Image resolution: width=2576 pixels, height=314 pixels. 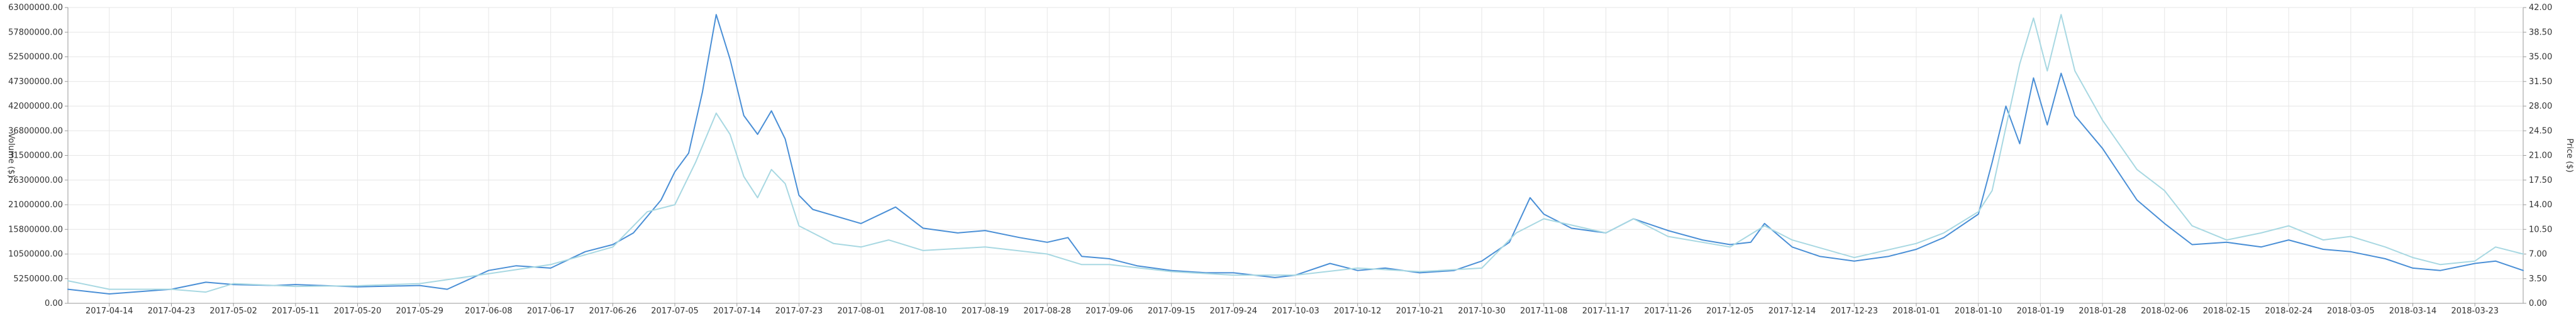 I want to click on x-tick-label: 2017-12-05, so click(x=1730, y=310).